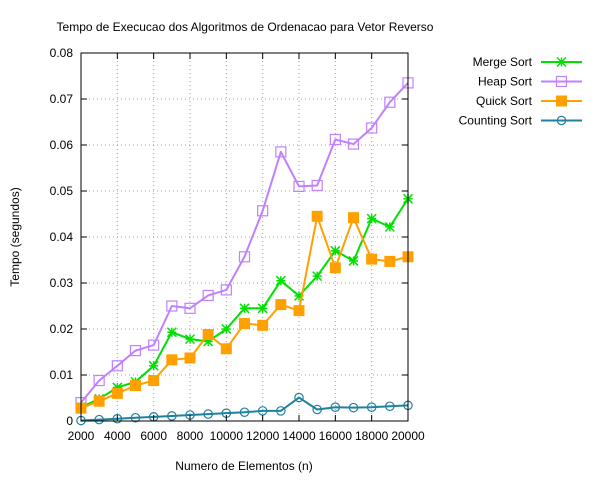 This screenshot has height=480, width=600. Describe the element at coordinates (62, 375) in the screenshot. I see `y-tick-label: 0.01` at that location.